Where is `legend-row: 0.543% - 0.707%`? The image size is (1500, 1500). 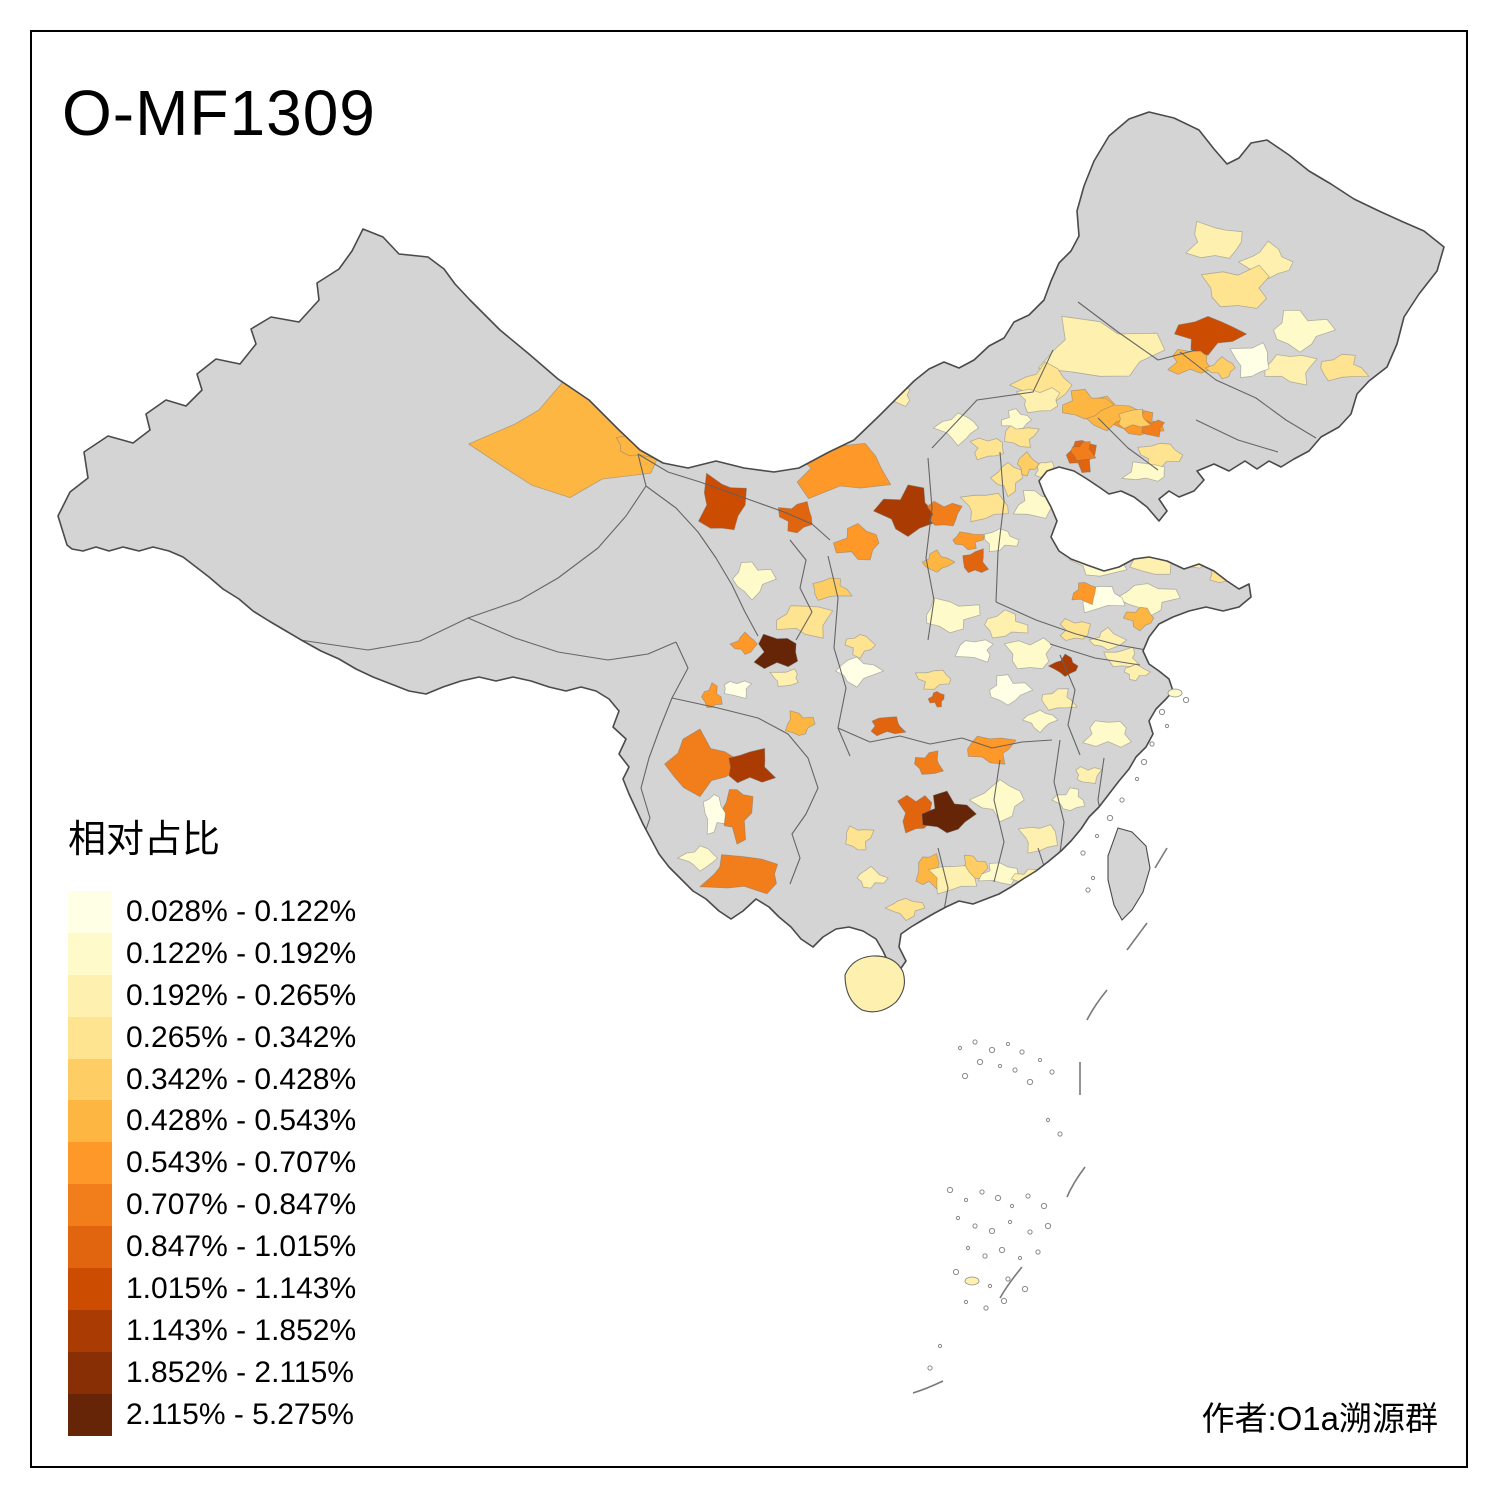 legend-row: 0.543% - 0.707% is located at coordinates (212, 1163).